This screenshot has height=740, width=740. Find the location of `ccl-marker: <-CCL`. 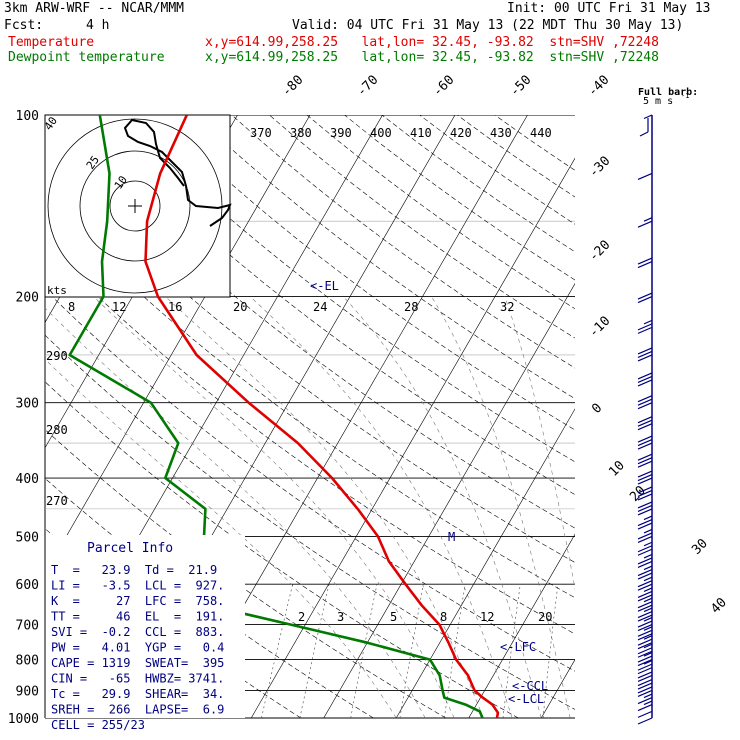

ccl-marker: <-CCL is located at coordinates (530, 686).